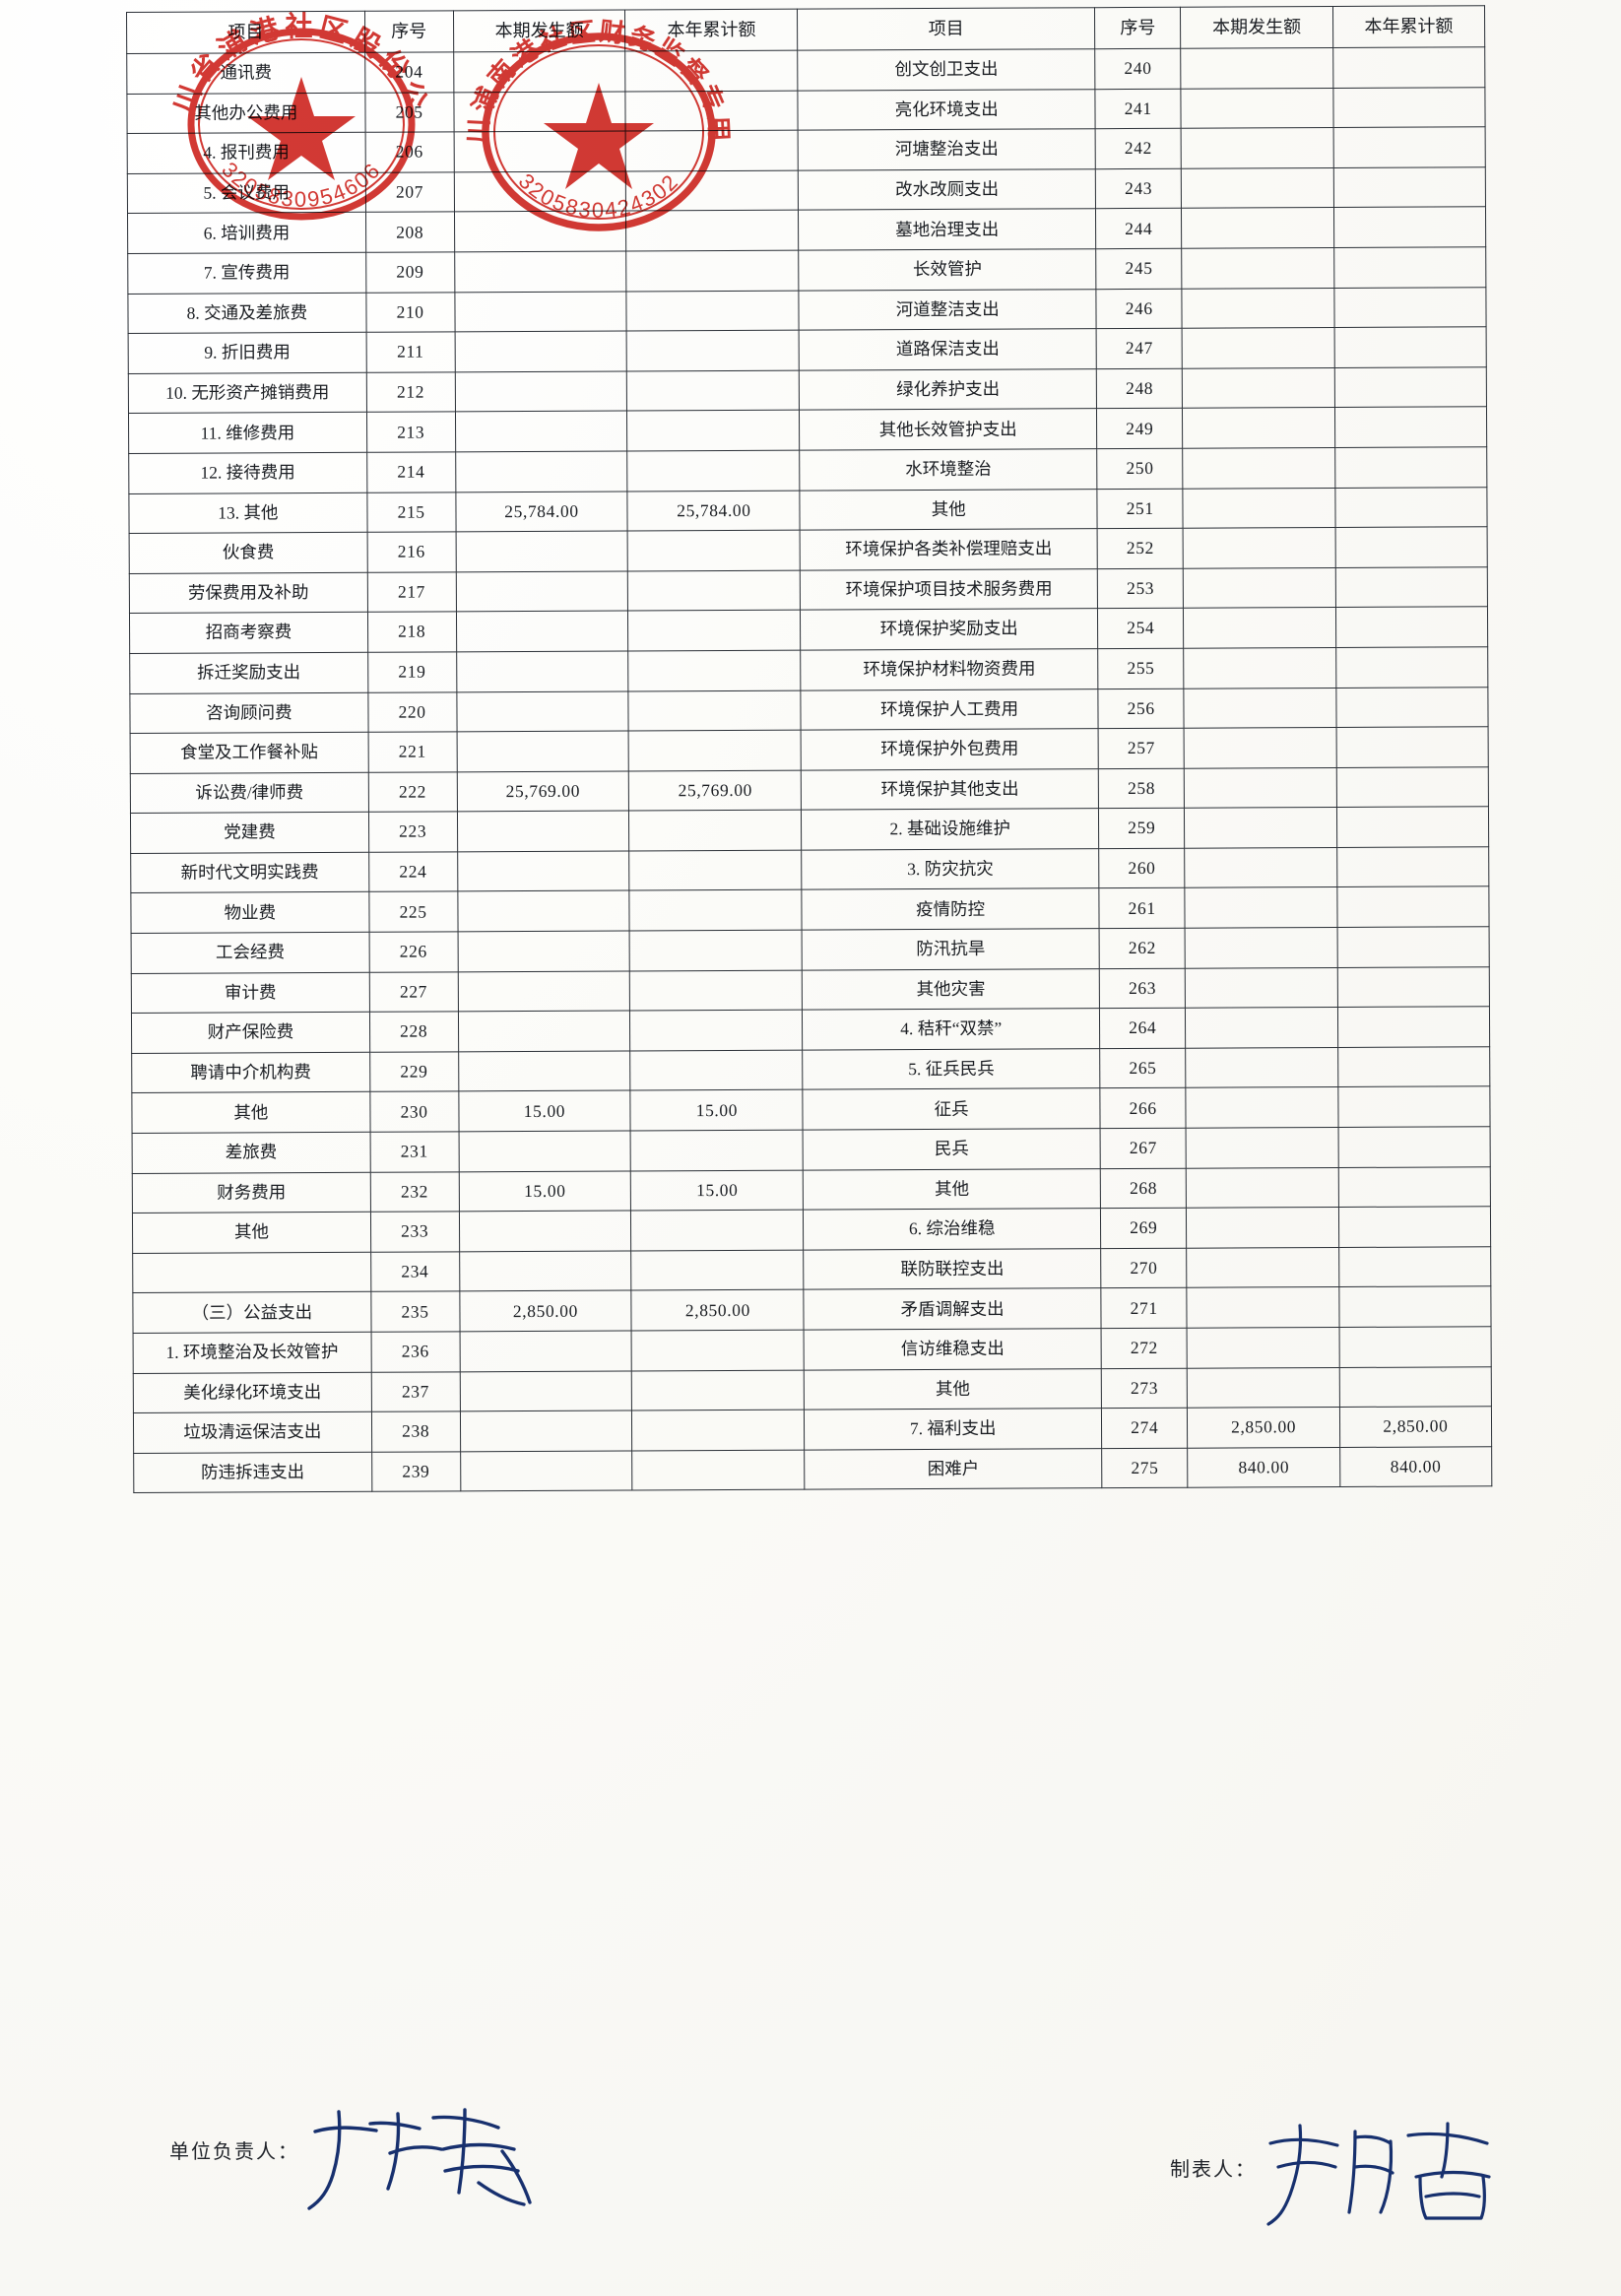 Image resolution: width=1621 pixels, height=2296 pixels. What do you see at coordinates (1144, 1188) in the screenshot?
I see `right-item-no: 268` at bounding box center [1144, 1188].